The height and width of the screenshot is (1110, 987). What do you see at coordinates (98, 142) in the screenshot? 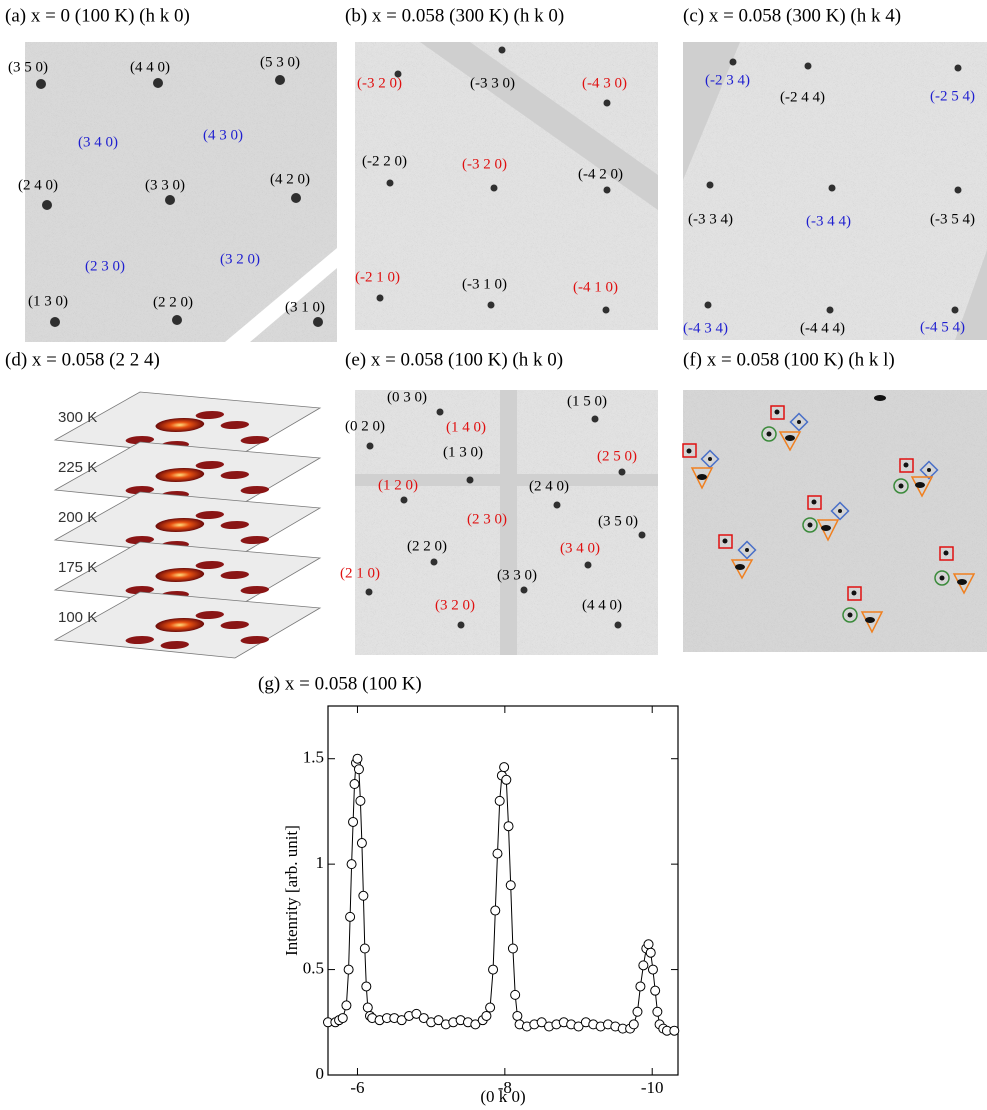
I see `reflection-label: (3 4 0)` at bounding box center [98, 142].